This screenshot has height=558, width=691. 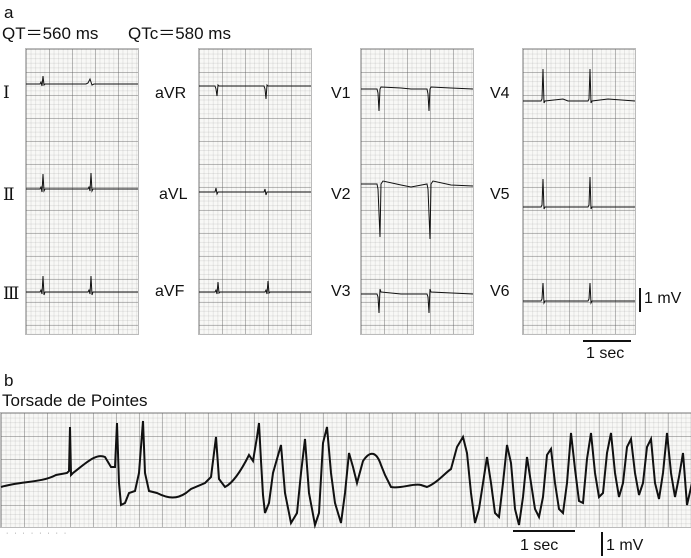 I want to click on time-scale-label-b: 1 sec, so click(x=539, y=545).